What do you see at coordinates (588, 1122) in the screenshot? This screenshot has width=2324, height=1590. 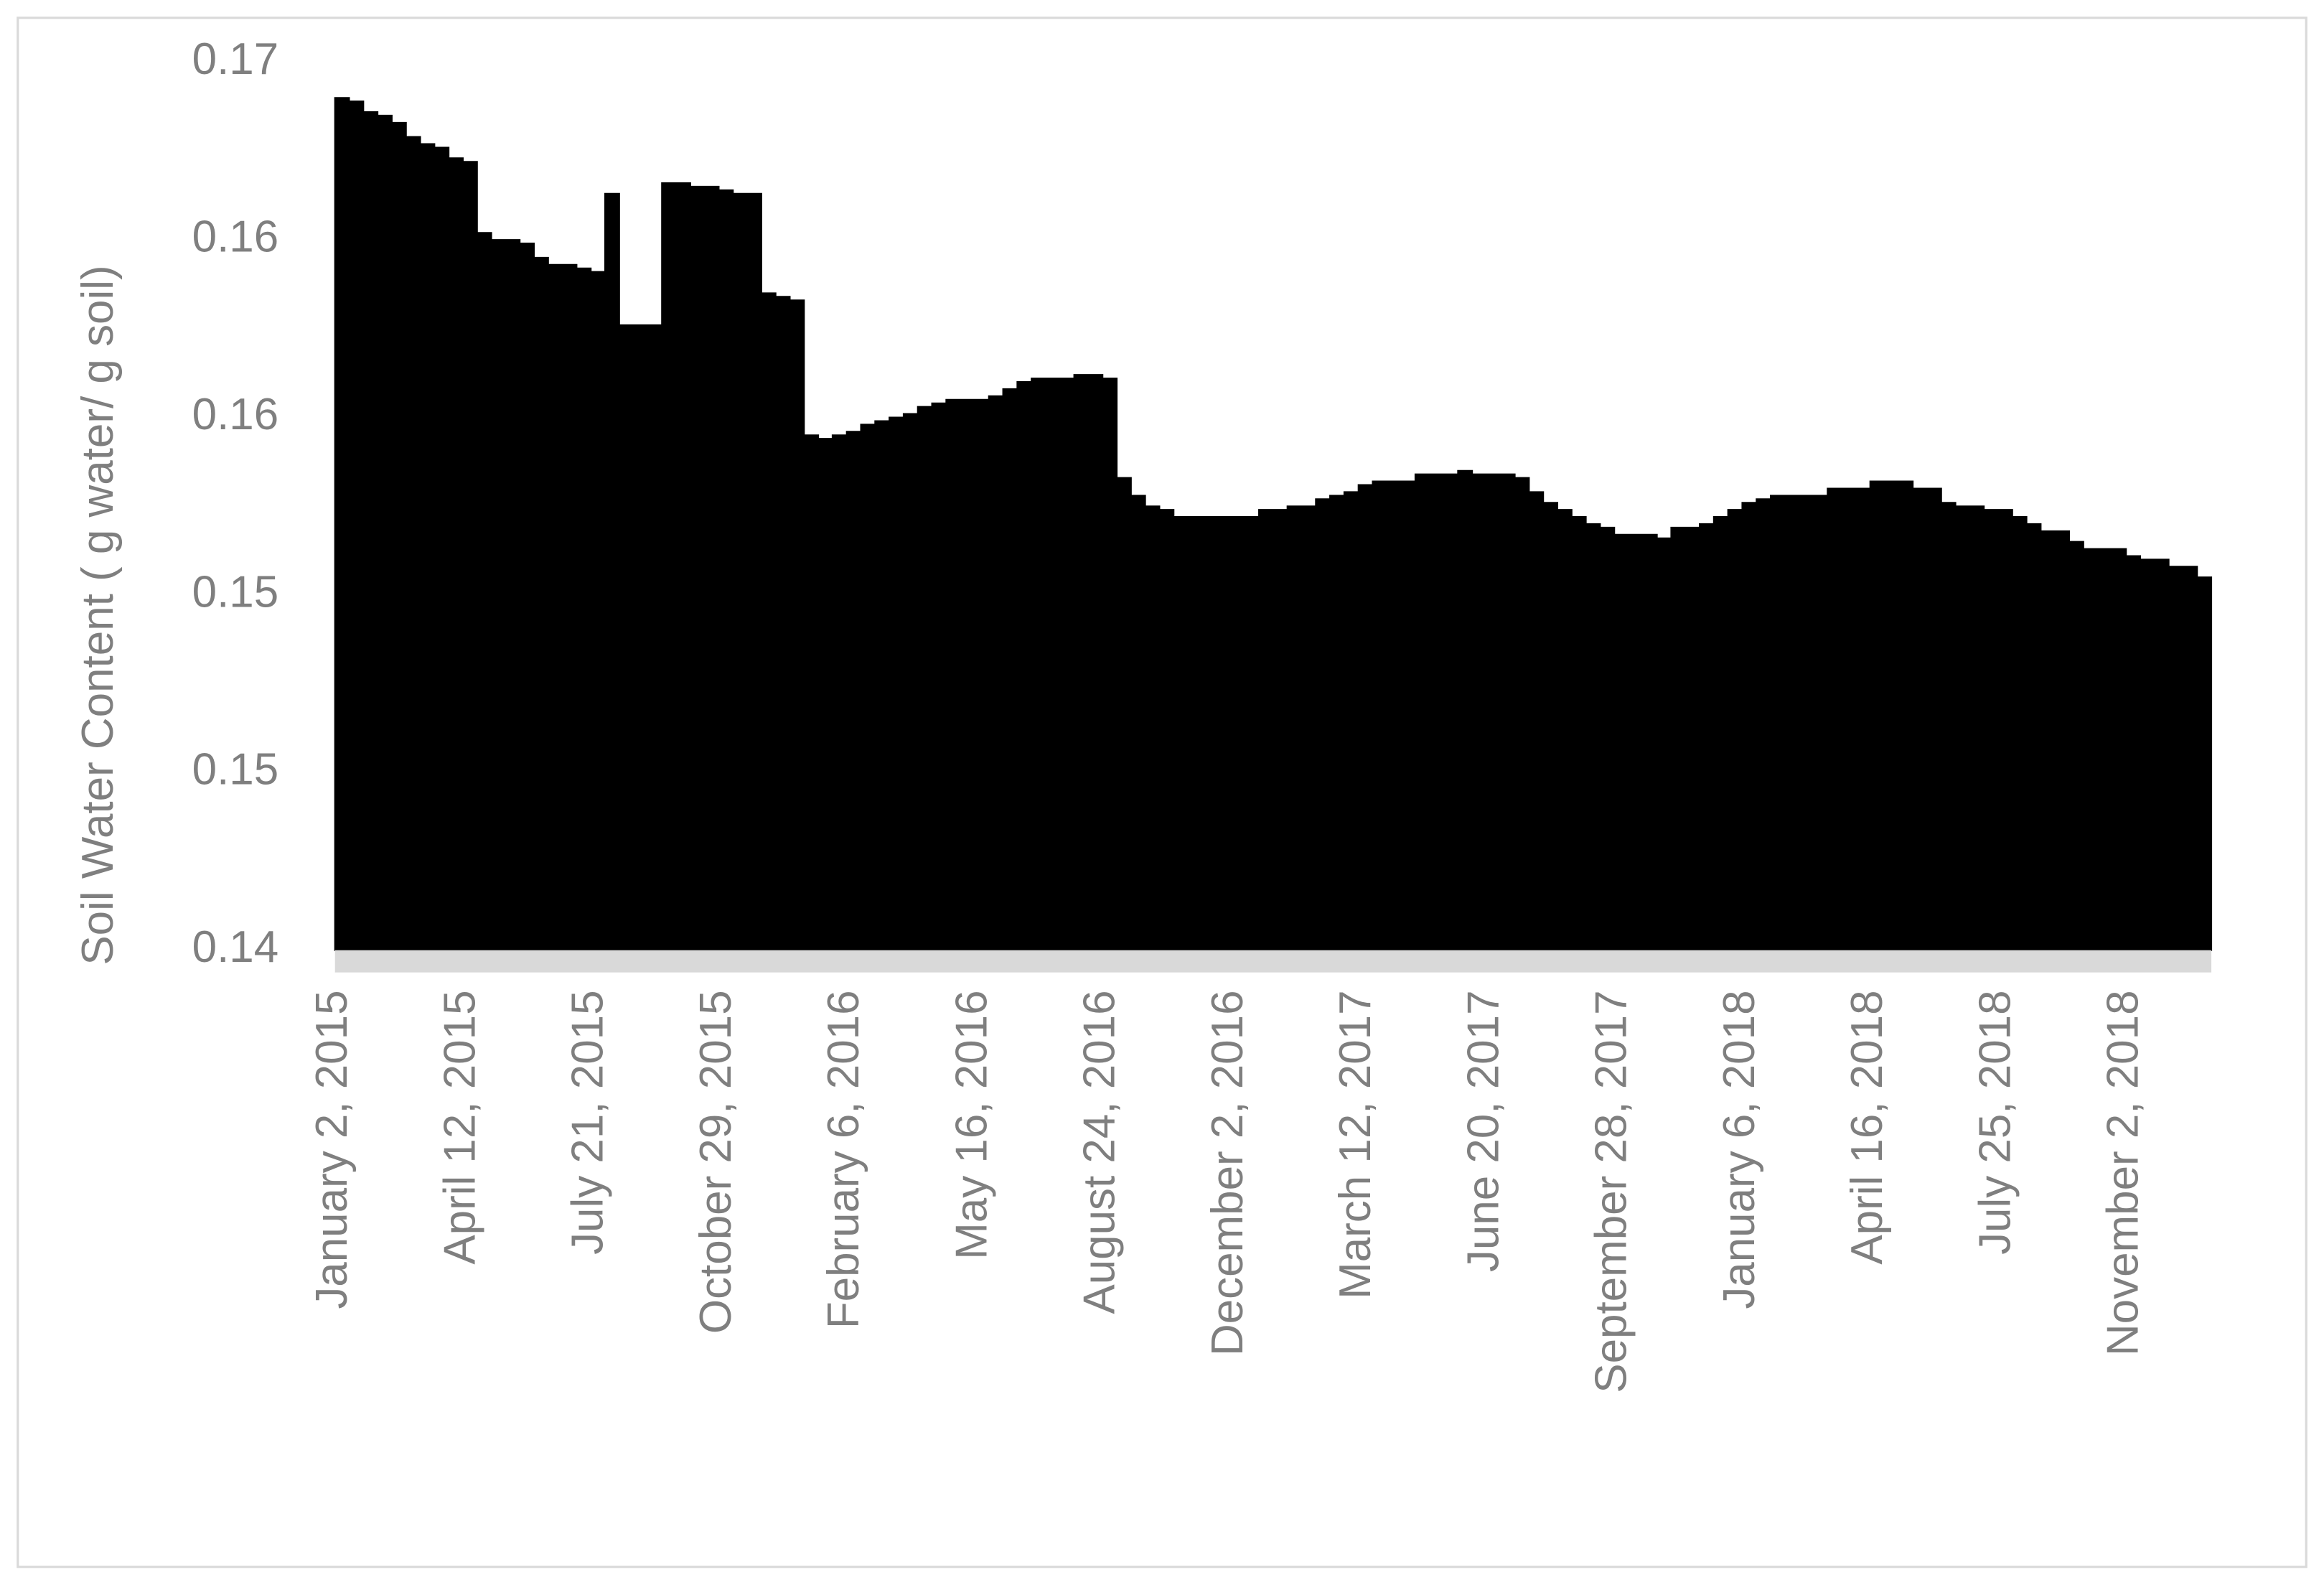 I see `x-tick-label: July 21, 2015` at bounding box center [588, 1122].